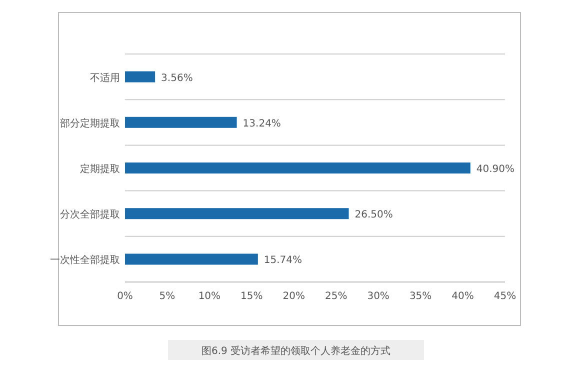 The width and height of the screenshot is (562, 370). What do you see at coordinates (167, 296) in the screenshot?
I see `x-tick-label: 5%` at bounding box center [167, 296].